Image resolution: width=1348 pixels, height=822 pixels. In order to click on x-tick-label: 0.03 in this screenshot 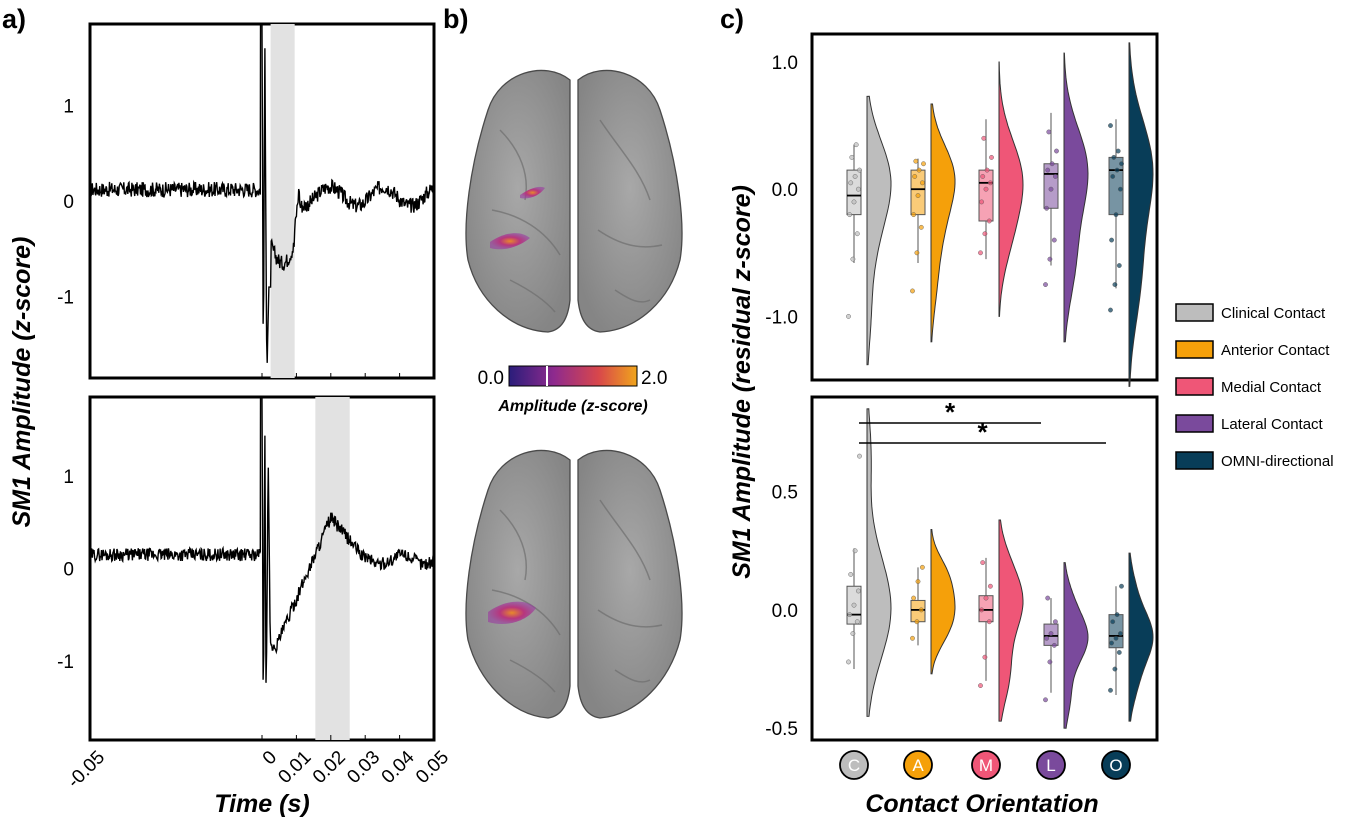, I will do `click(363, 767)`.